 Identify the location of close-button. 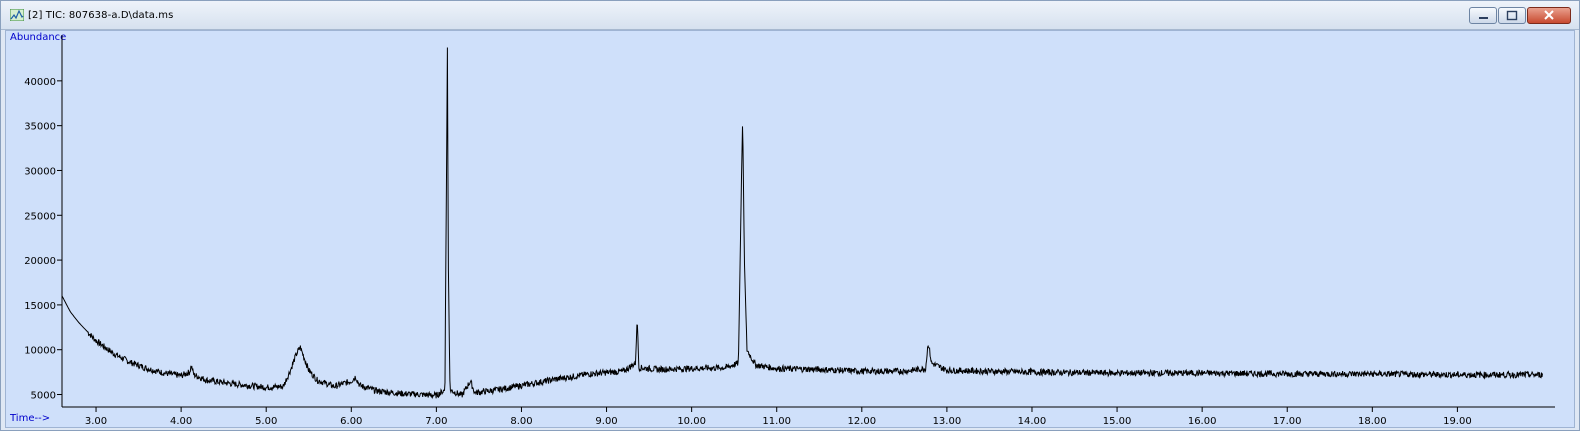
(1549, 15).